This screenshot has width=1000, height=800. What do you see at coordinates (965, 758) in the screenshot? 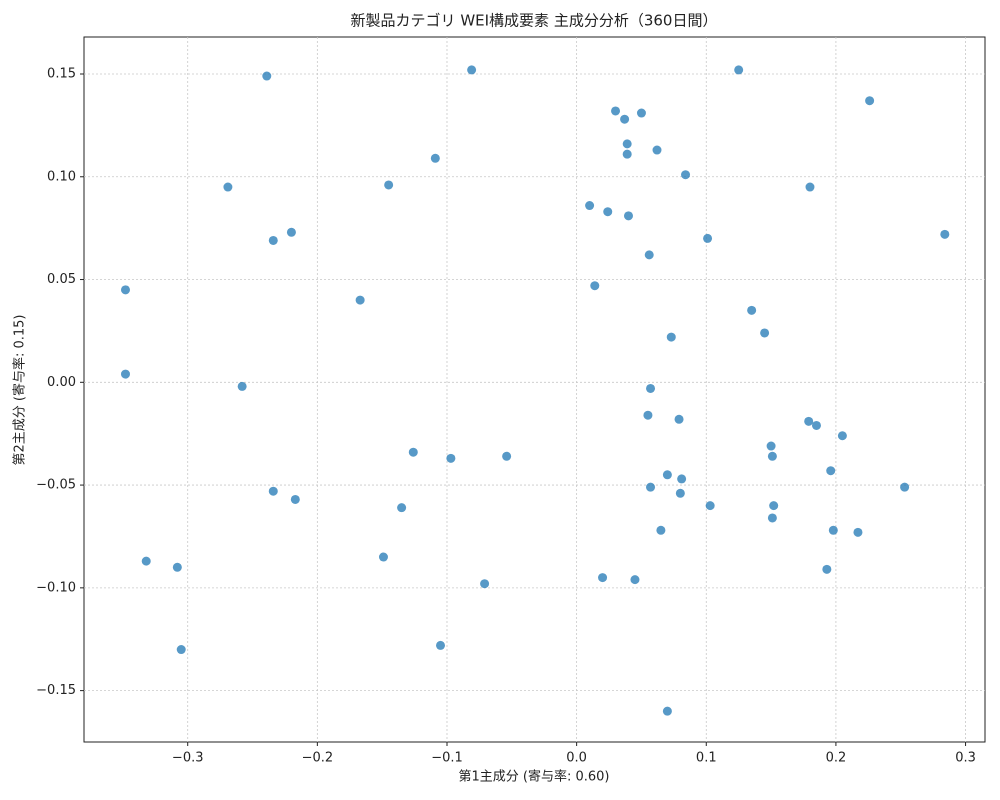
I see `x-tick-label: 0.3` at bounding box center [965, 758].